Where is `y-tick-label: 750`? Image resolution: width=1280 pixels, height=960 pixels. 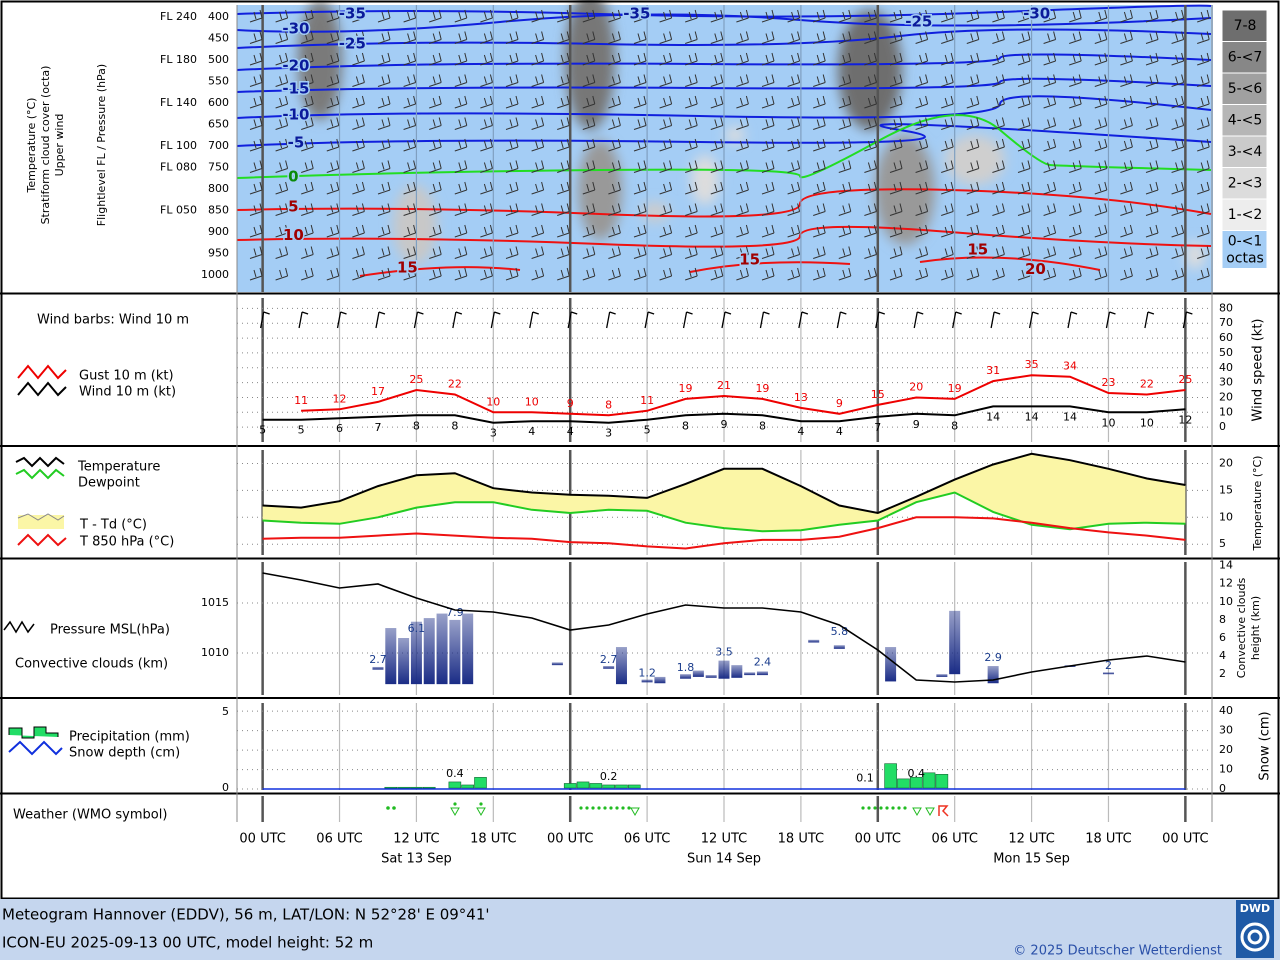 y-tick-label: 750 is located at coordinates (218, 166).